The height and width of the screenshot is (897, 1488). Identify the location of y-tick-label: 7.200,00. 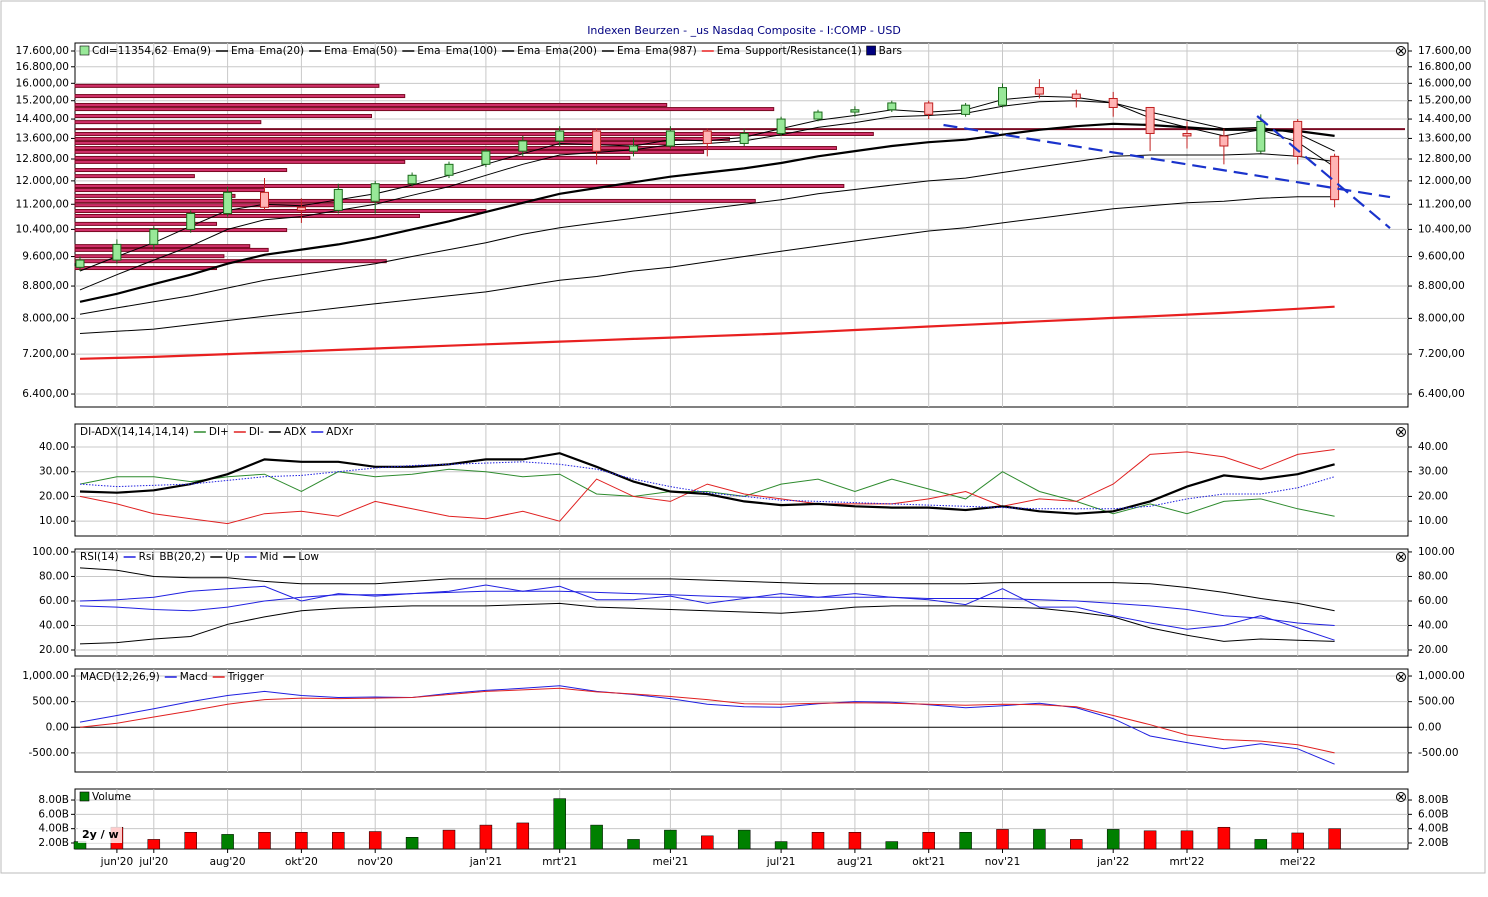
(45, 354).